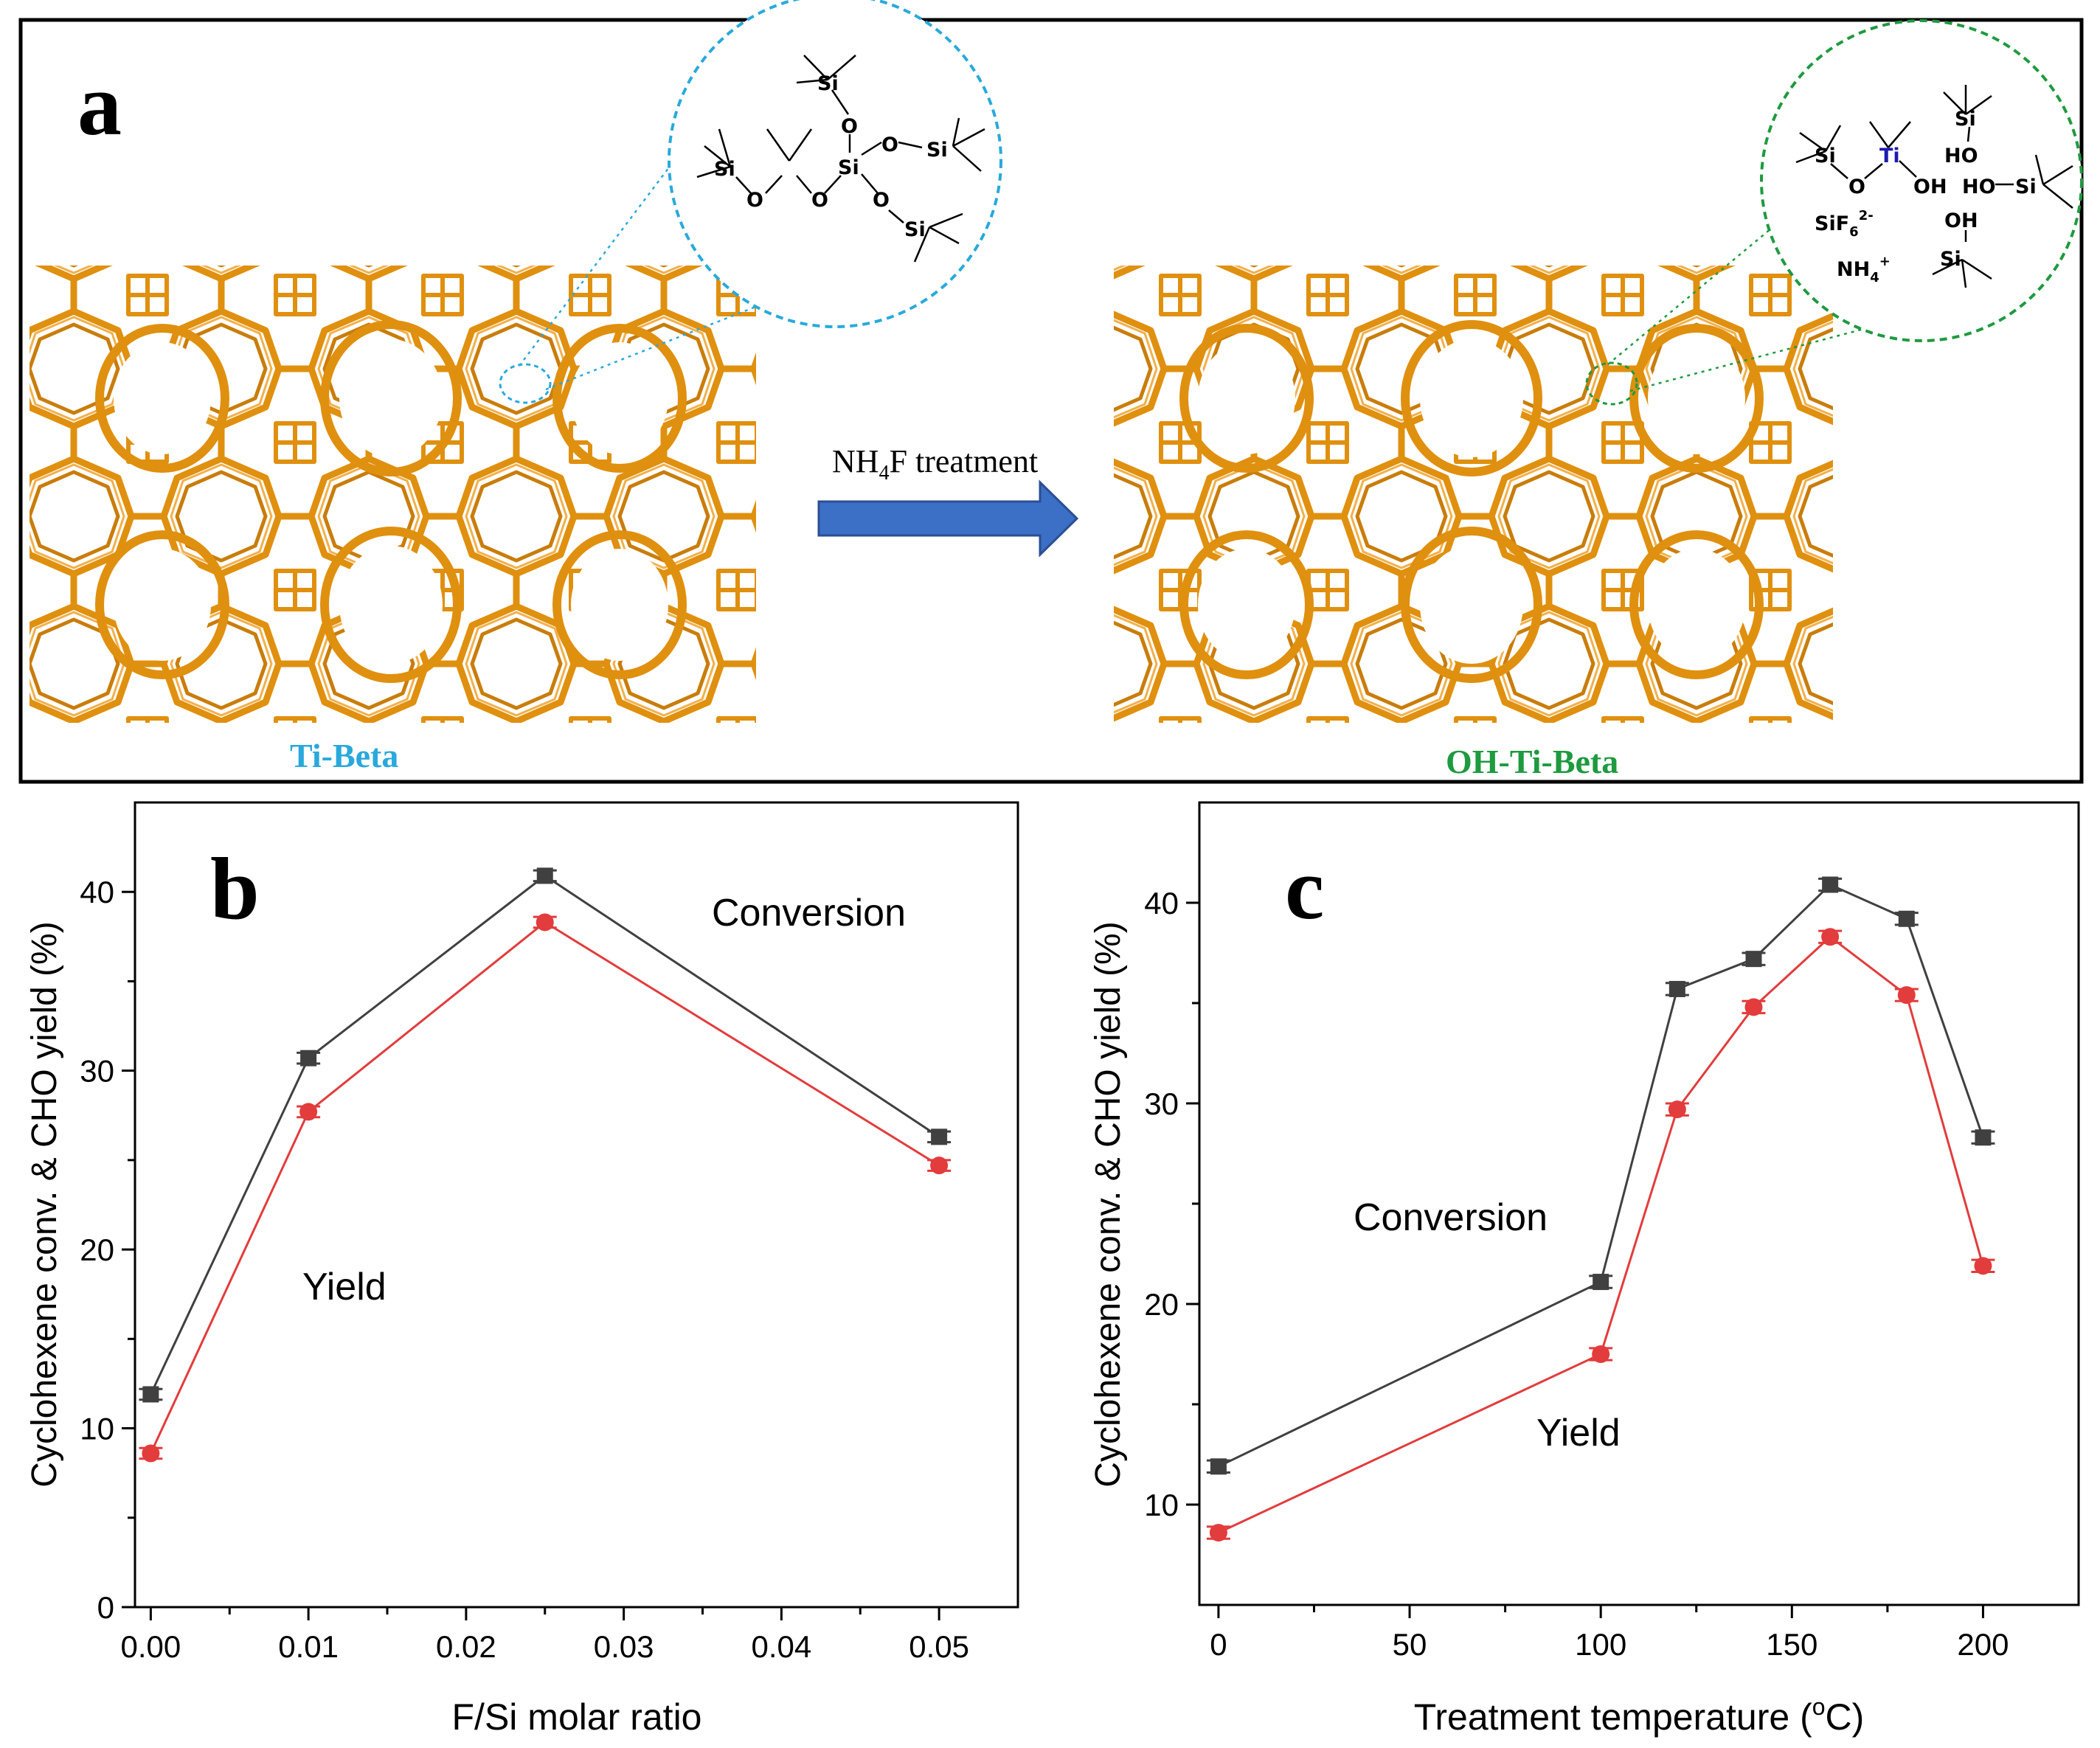 Image resolution: width=2100 pixels, height=1748 pixels. I want to click on panel-c-conversion-line, so click(1601, 1175).